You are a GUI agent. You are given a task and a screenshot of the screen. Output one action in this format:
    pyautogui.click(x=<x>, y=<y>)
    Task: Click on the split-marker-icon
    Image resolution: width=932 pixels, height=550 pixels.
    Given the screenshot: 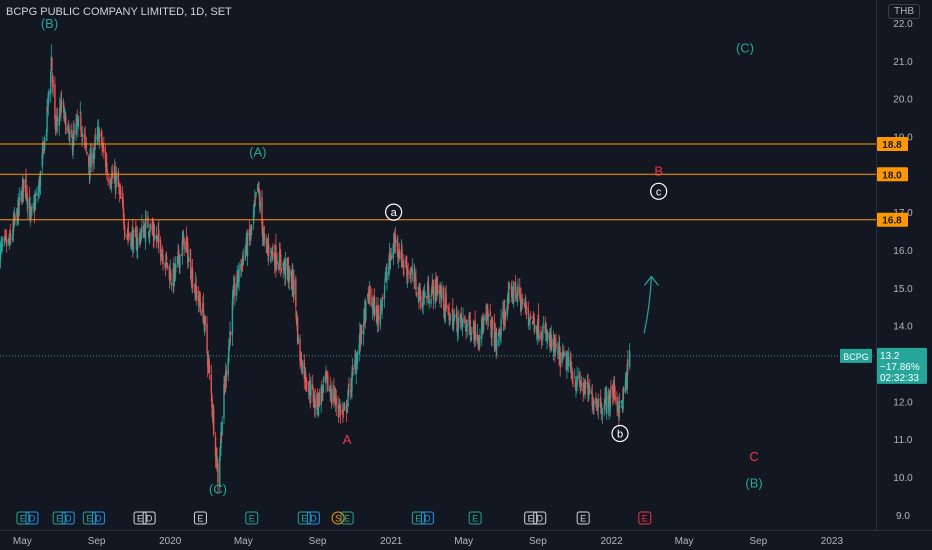 What is the action you would take?
    pyautogui.click(x=338, y=518)
    